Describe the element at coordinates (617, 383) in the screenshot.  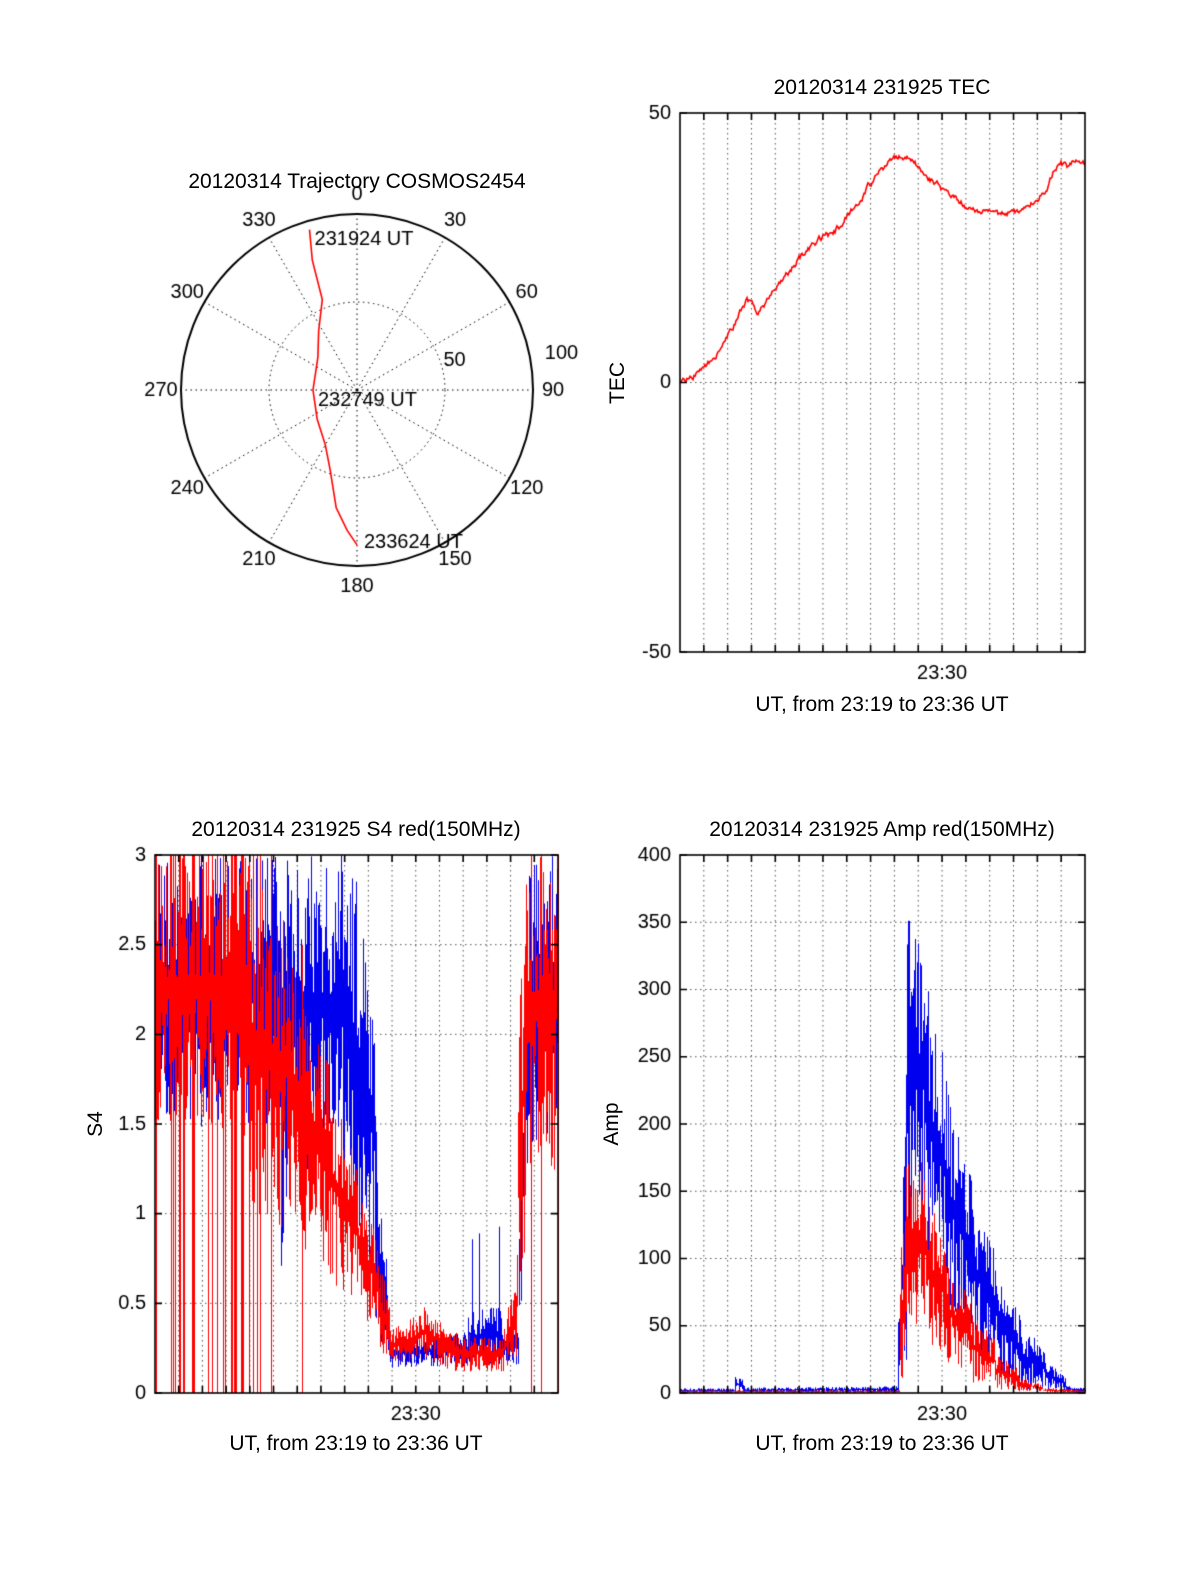
I see `tec-ylabel: TEC` at that location.